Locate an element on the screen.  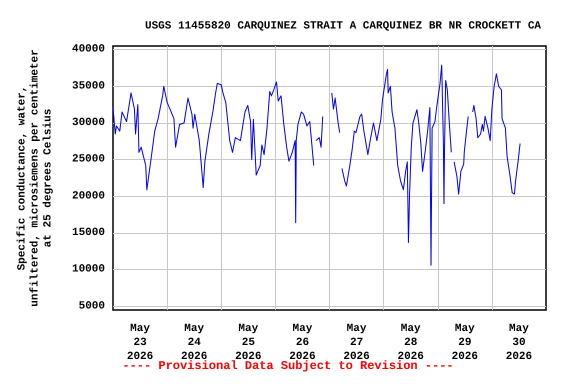
y-tick-label: 10000 is located at coordinates (88, 270).